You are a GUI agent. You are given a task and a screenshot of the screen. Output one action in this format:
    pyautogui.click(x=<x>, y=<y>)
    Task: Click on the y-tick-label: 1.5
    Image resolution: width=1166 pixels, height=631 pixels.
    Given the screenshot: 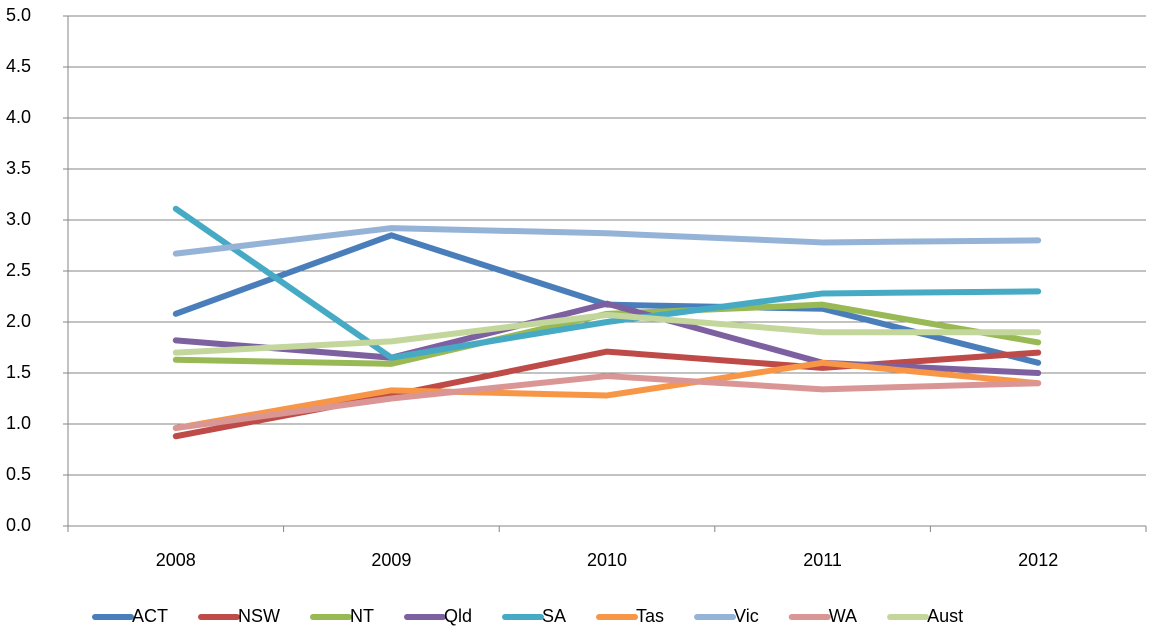 What is the action you would take?
    pyautogui.click(x=18, y=372)
    